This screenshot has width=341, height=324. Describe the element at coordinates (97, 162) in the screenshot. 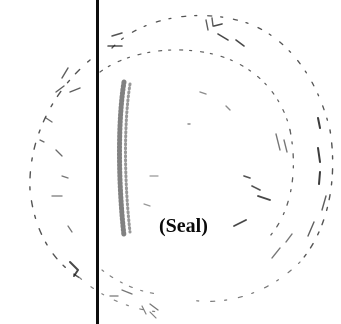

I see `vertical-margin-rule` at that location.